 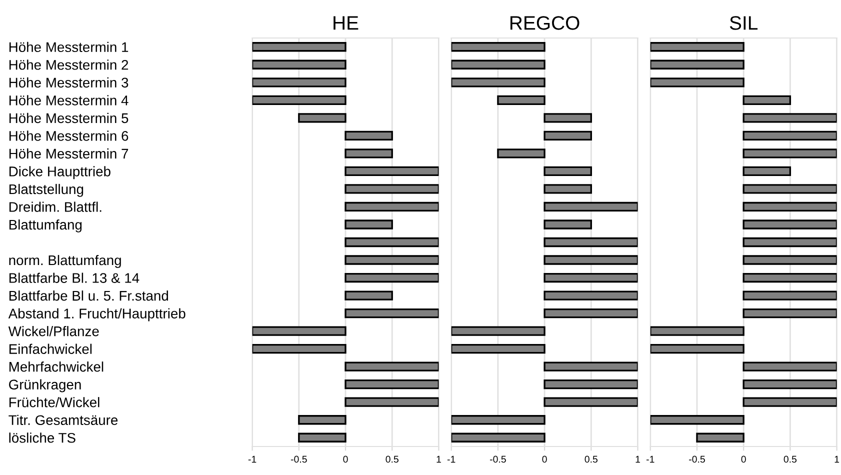 I want to click on y-tick-label: Abstand 1. Frucht/Haupttrieb, so click(x=97, y=315).